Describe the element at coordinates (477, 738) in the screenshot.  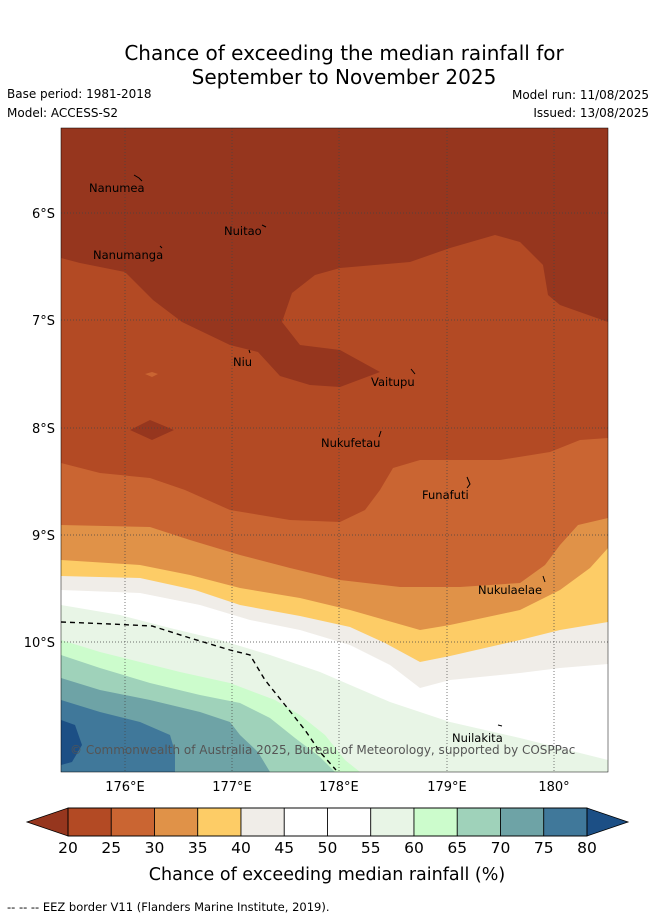
I see `place-label-nuilakita: Nuilakita` at that location.